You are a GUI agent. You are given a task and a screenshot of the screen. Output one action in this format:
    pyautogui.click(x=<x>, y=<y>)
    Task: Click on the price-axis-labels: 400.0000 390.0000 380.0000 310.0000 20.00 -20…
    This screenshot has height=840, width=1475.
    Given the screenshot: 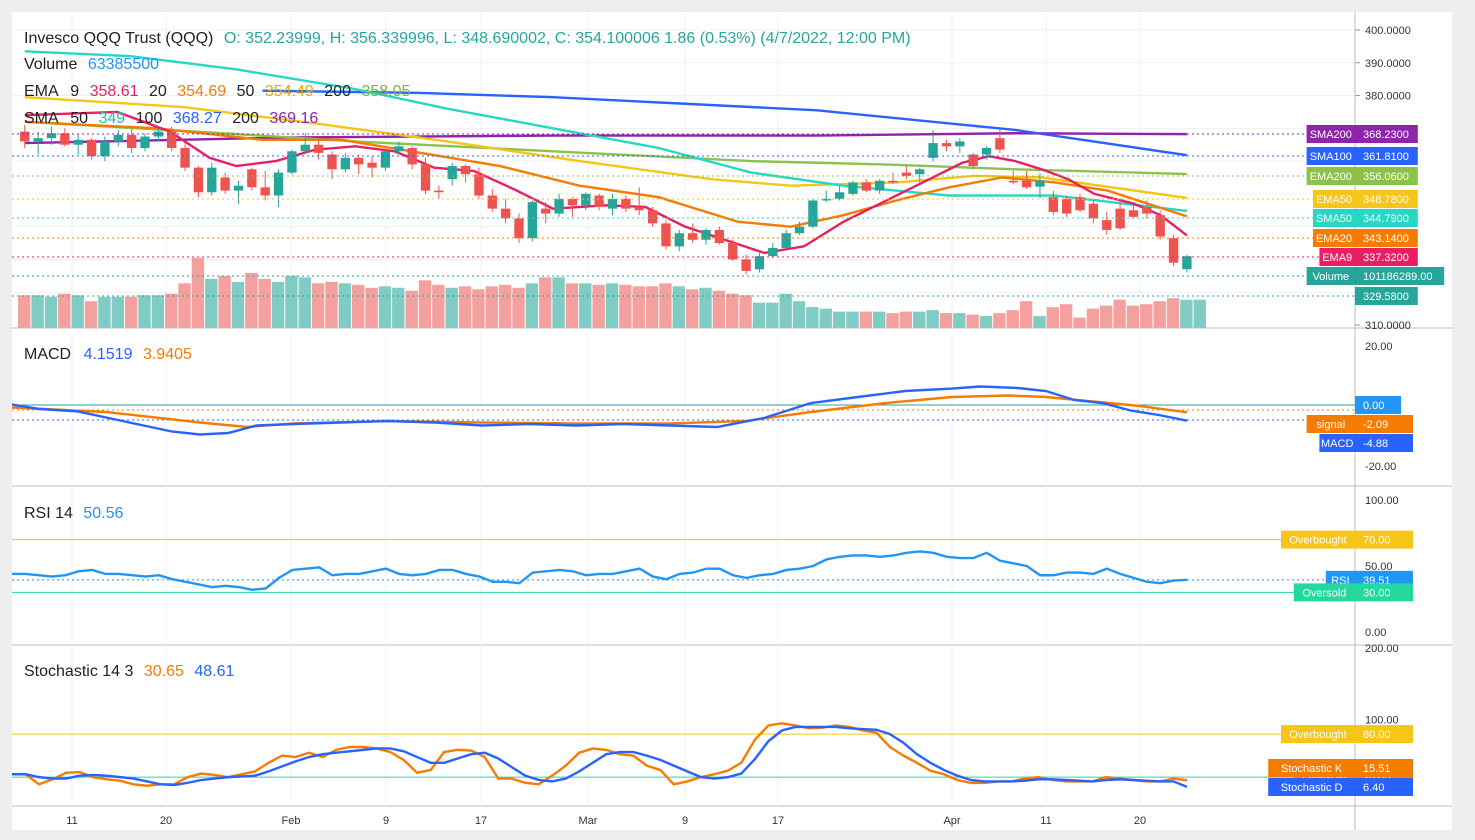 What is the action you would take?
    pyautogui.click(x=1383, y=376)
    